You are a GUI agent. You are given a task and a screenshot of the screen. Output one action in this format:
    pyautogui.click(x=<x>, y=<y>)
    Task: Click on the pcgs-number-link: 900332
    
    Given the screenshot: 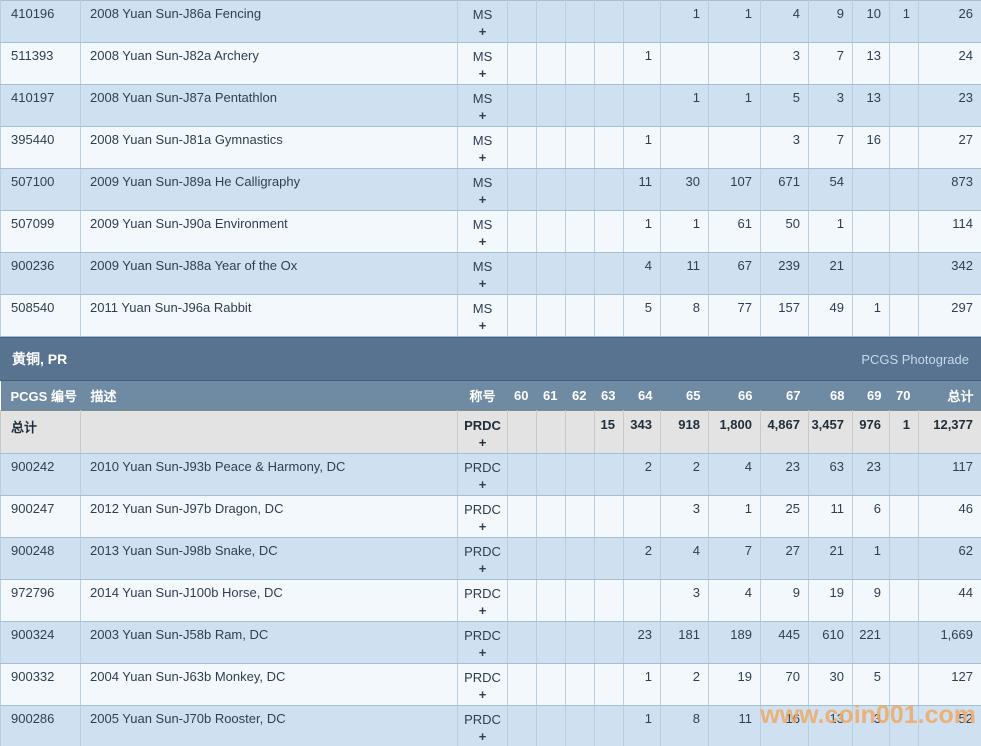 What is the action you would take?
    pyautogui.click(x=40, y=684)
    